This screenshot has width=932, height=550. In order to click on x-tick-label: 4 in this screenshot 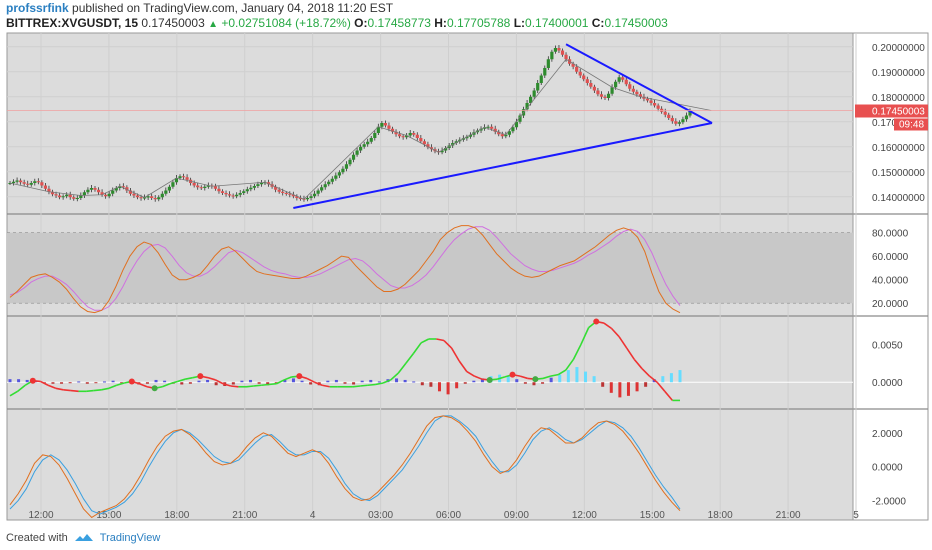, I will do `click(313, 515)`.